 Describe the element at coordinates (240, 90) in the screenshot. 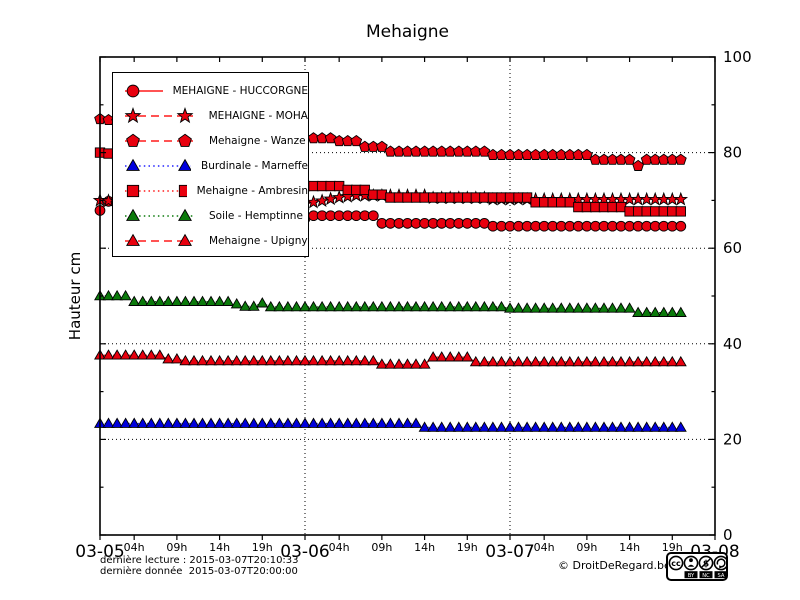

I see `legend-label: MEHAIGNE - HUCCORGNE` at that location.